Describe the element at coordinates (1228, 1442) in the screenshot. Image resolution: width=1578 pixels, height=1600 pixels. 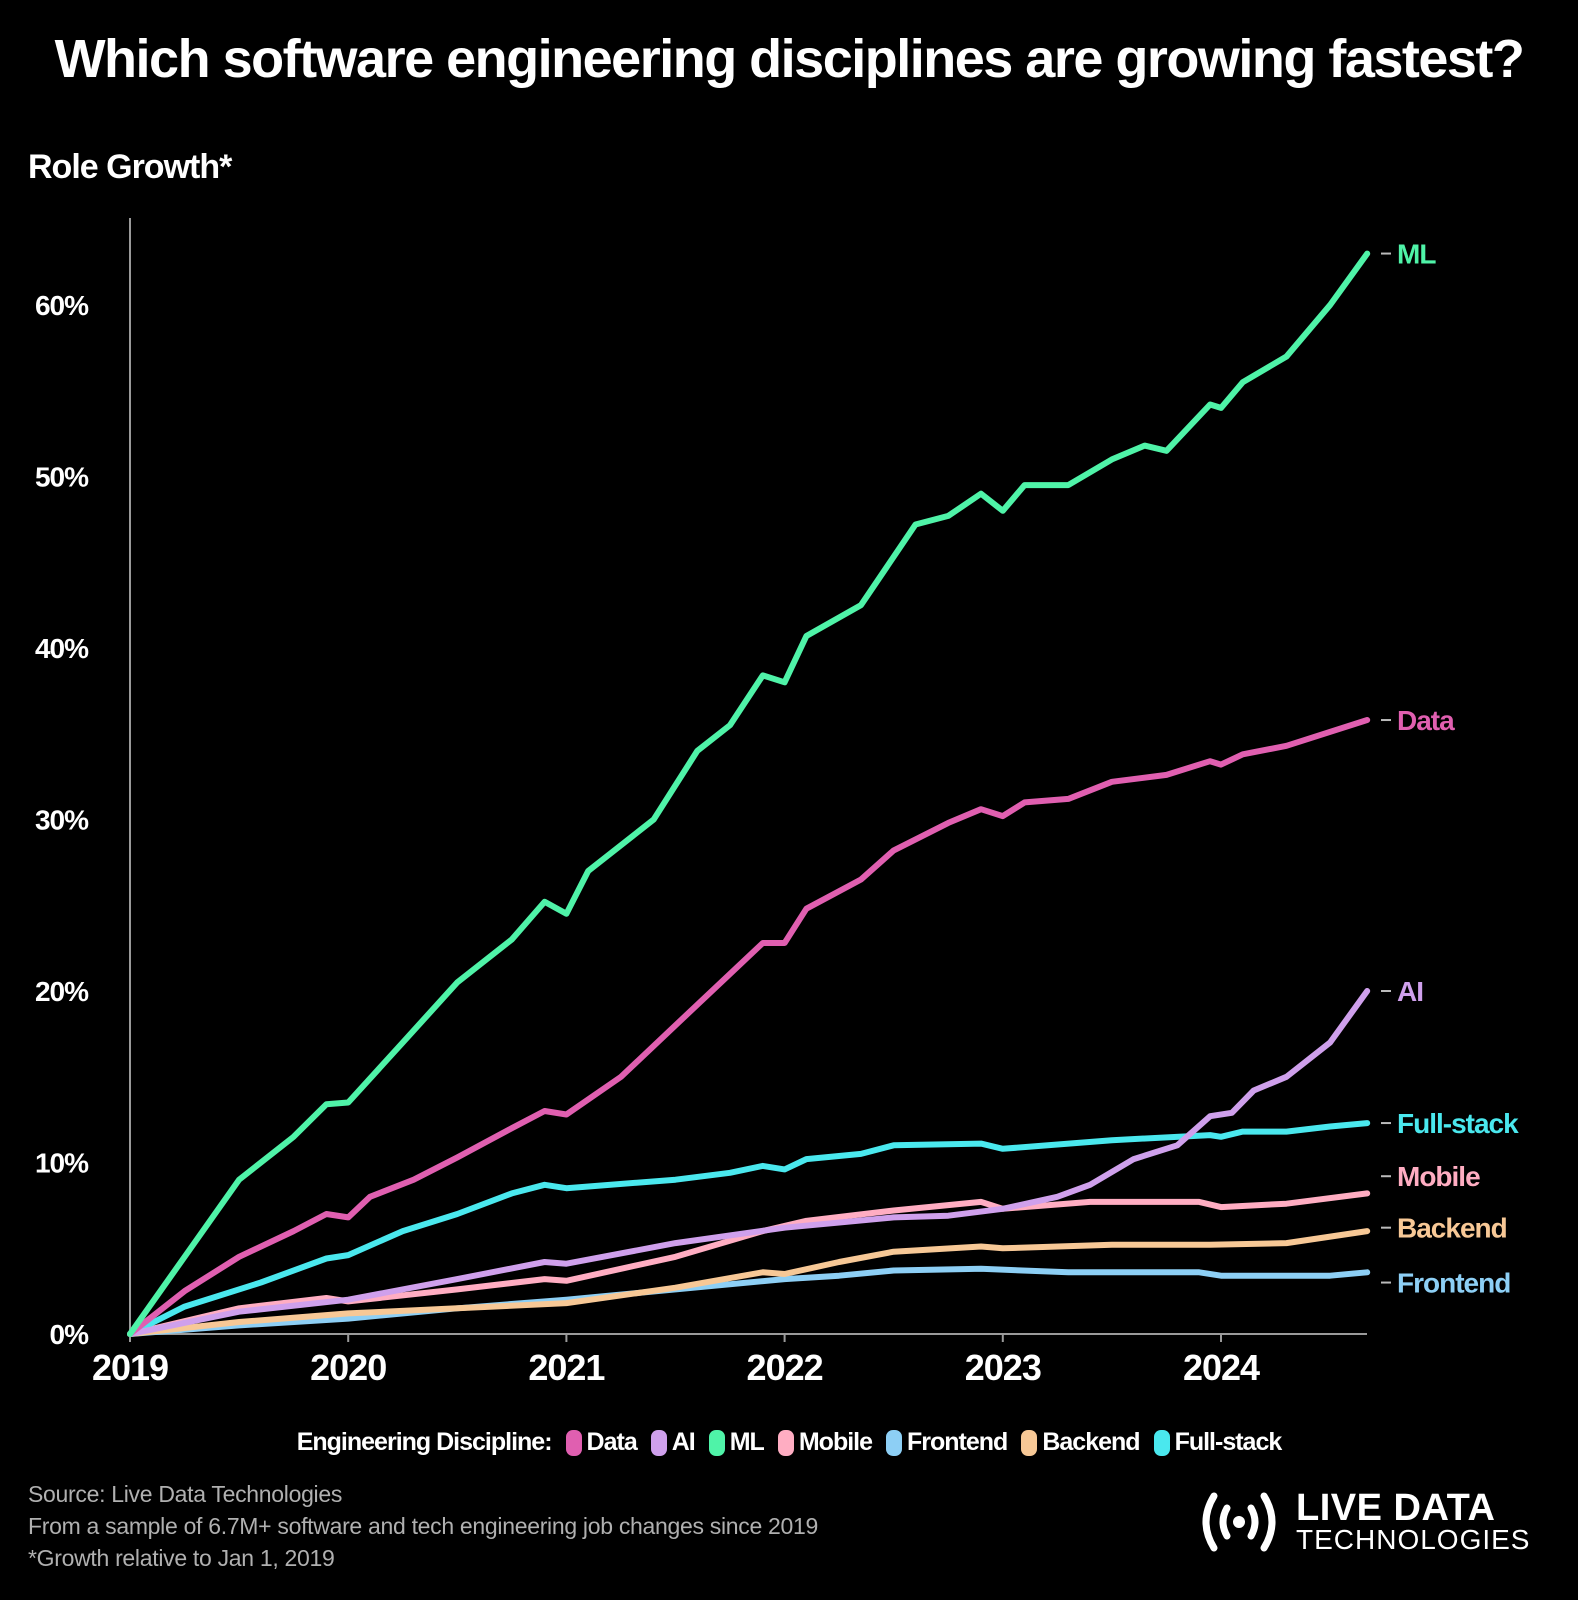
I see `legend-label: Full-stack` at that location.